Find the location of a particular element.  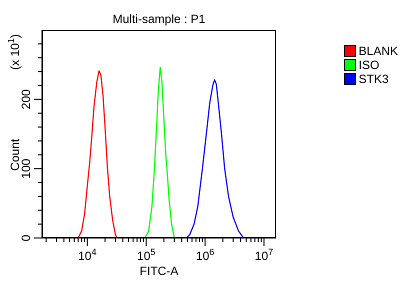

y-axis-title: Count is located at coordinates (15, 154).